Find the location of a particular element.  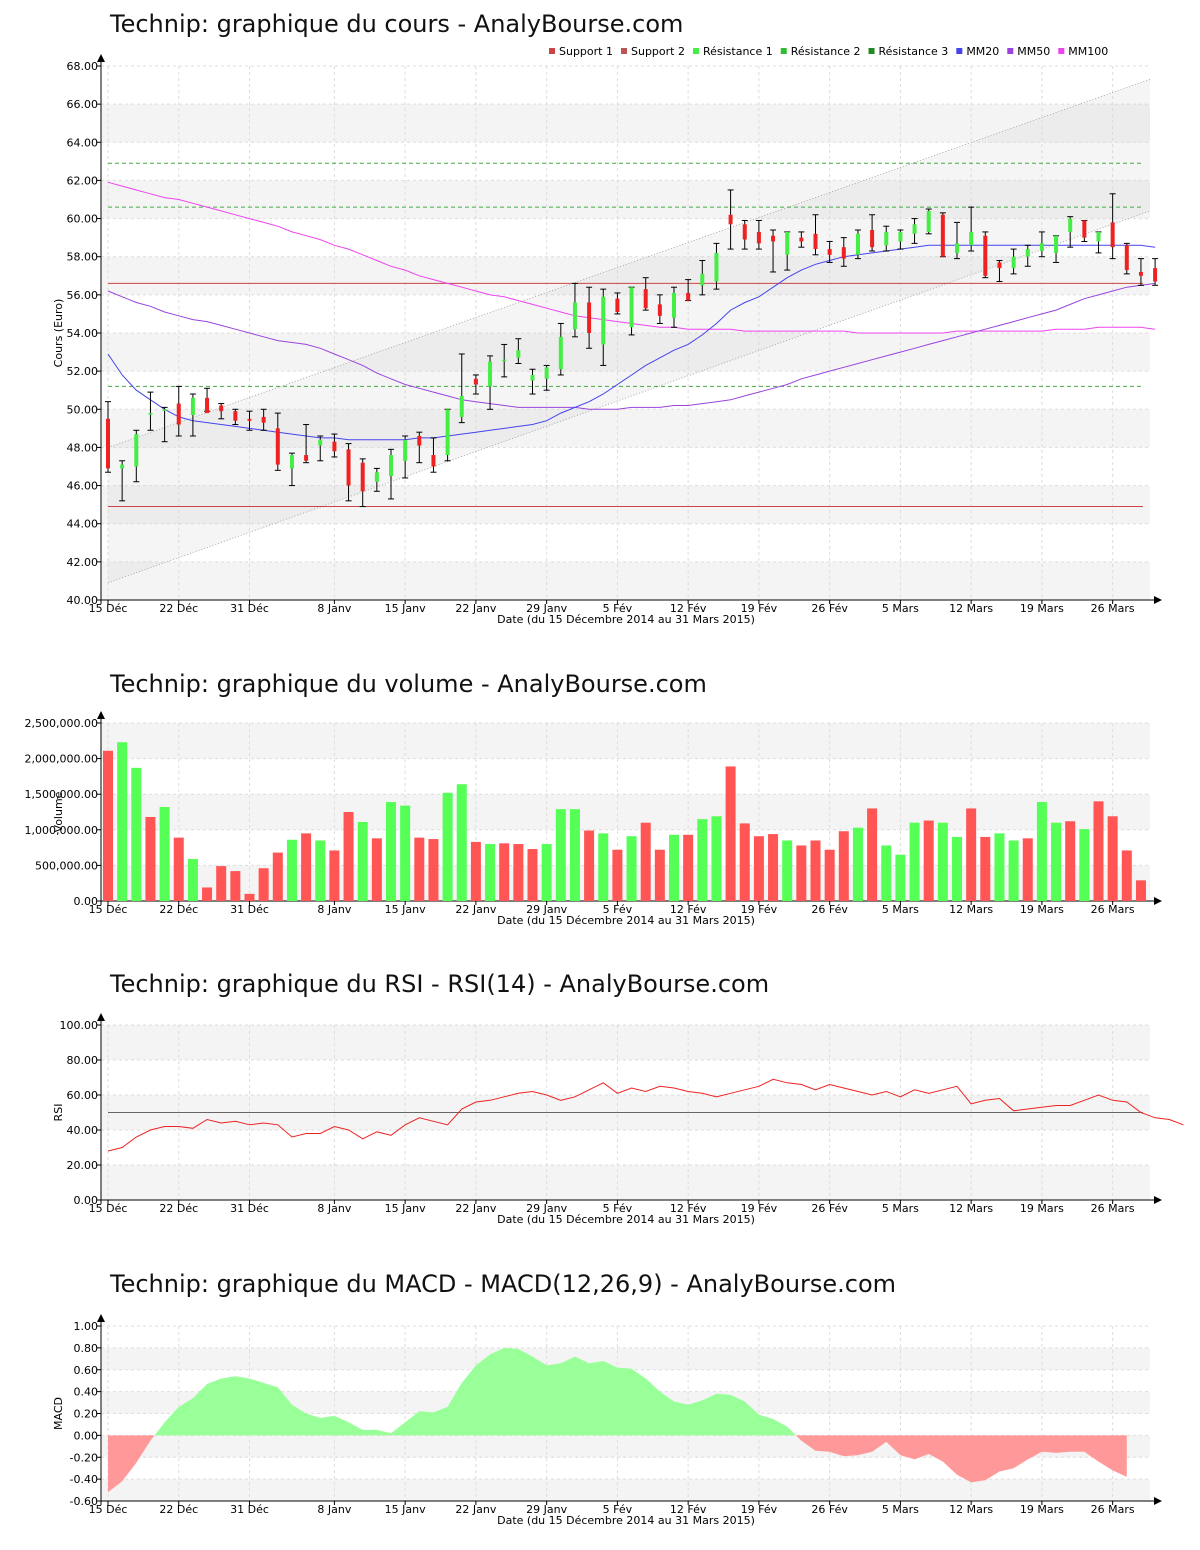

y-tick-label: 44.00 is located at coordinates (83, 524).